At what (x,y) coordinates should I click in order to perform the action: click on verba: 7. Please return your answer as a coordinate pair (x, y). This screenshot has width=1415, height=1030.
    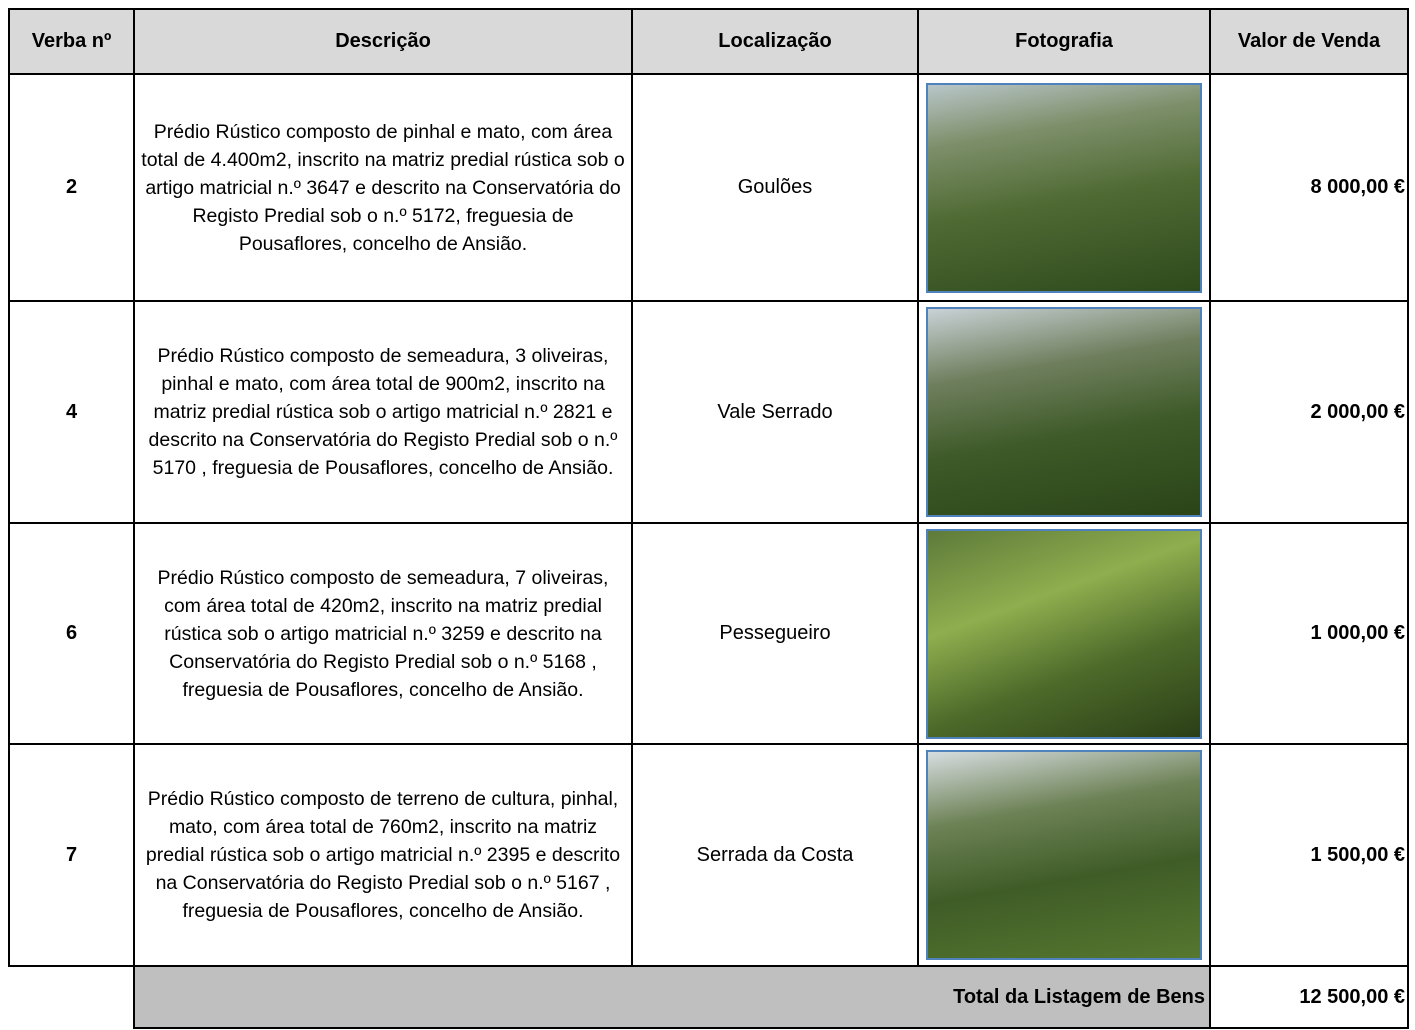
    Looking at the image, I should click on (71, 855).